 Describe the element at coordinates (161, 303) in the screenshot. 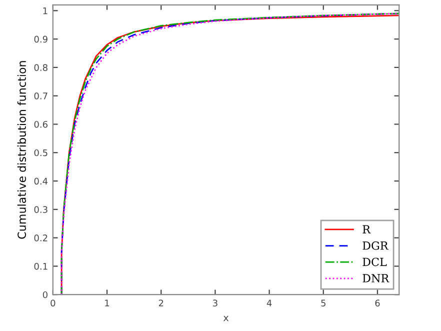

I see `x-tick-label: 2` at that location.